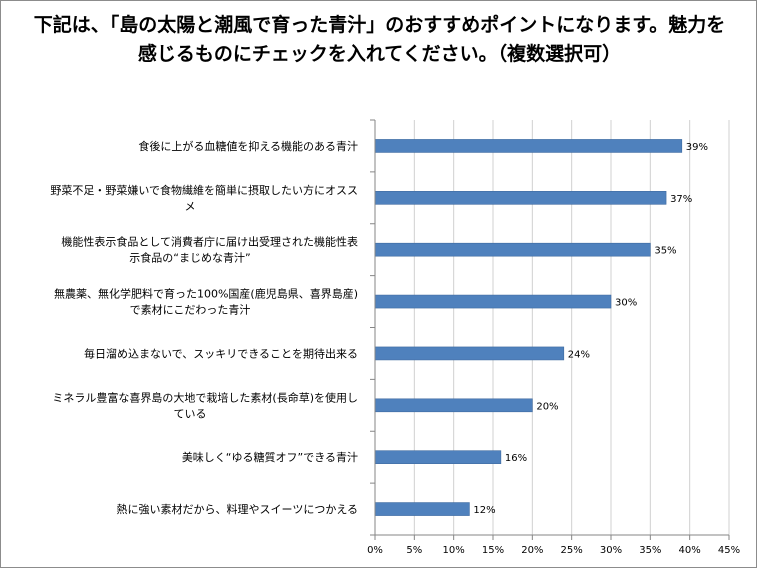 The height and width of the screenshot is (568, 757). Describe the element at coordinates (516, 458) in the screenshot. I see `data-label: 16%` at that location.